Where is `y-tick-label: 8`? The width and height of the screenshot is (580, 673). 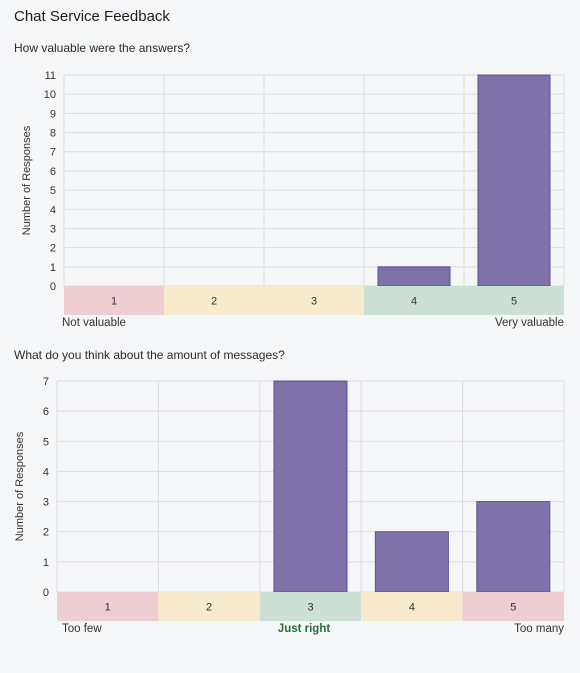 y-tick-label: 8 is located at coordinates (53, 134).